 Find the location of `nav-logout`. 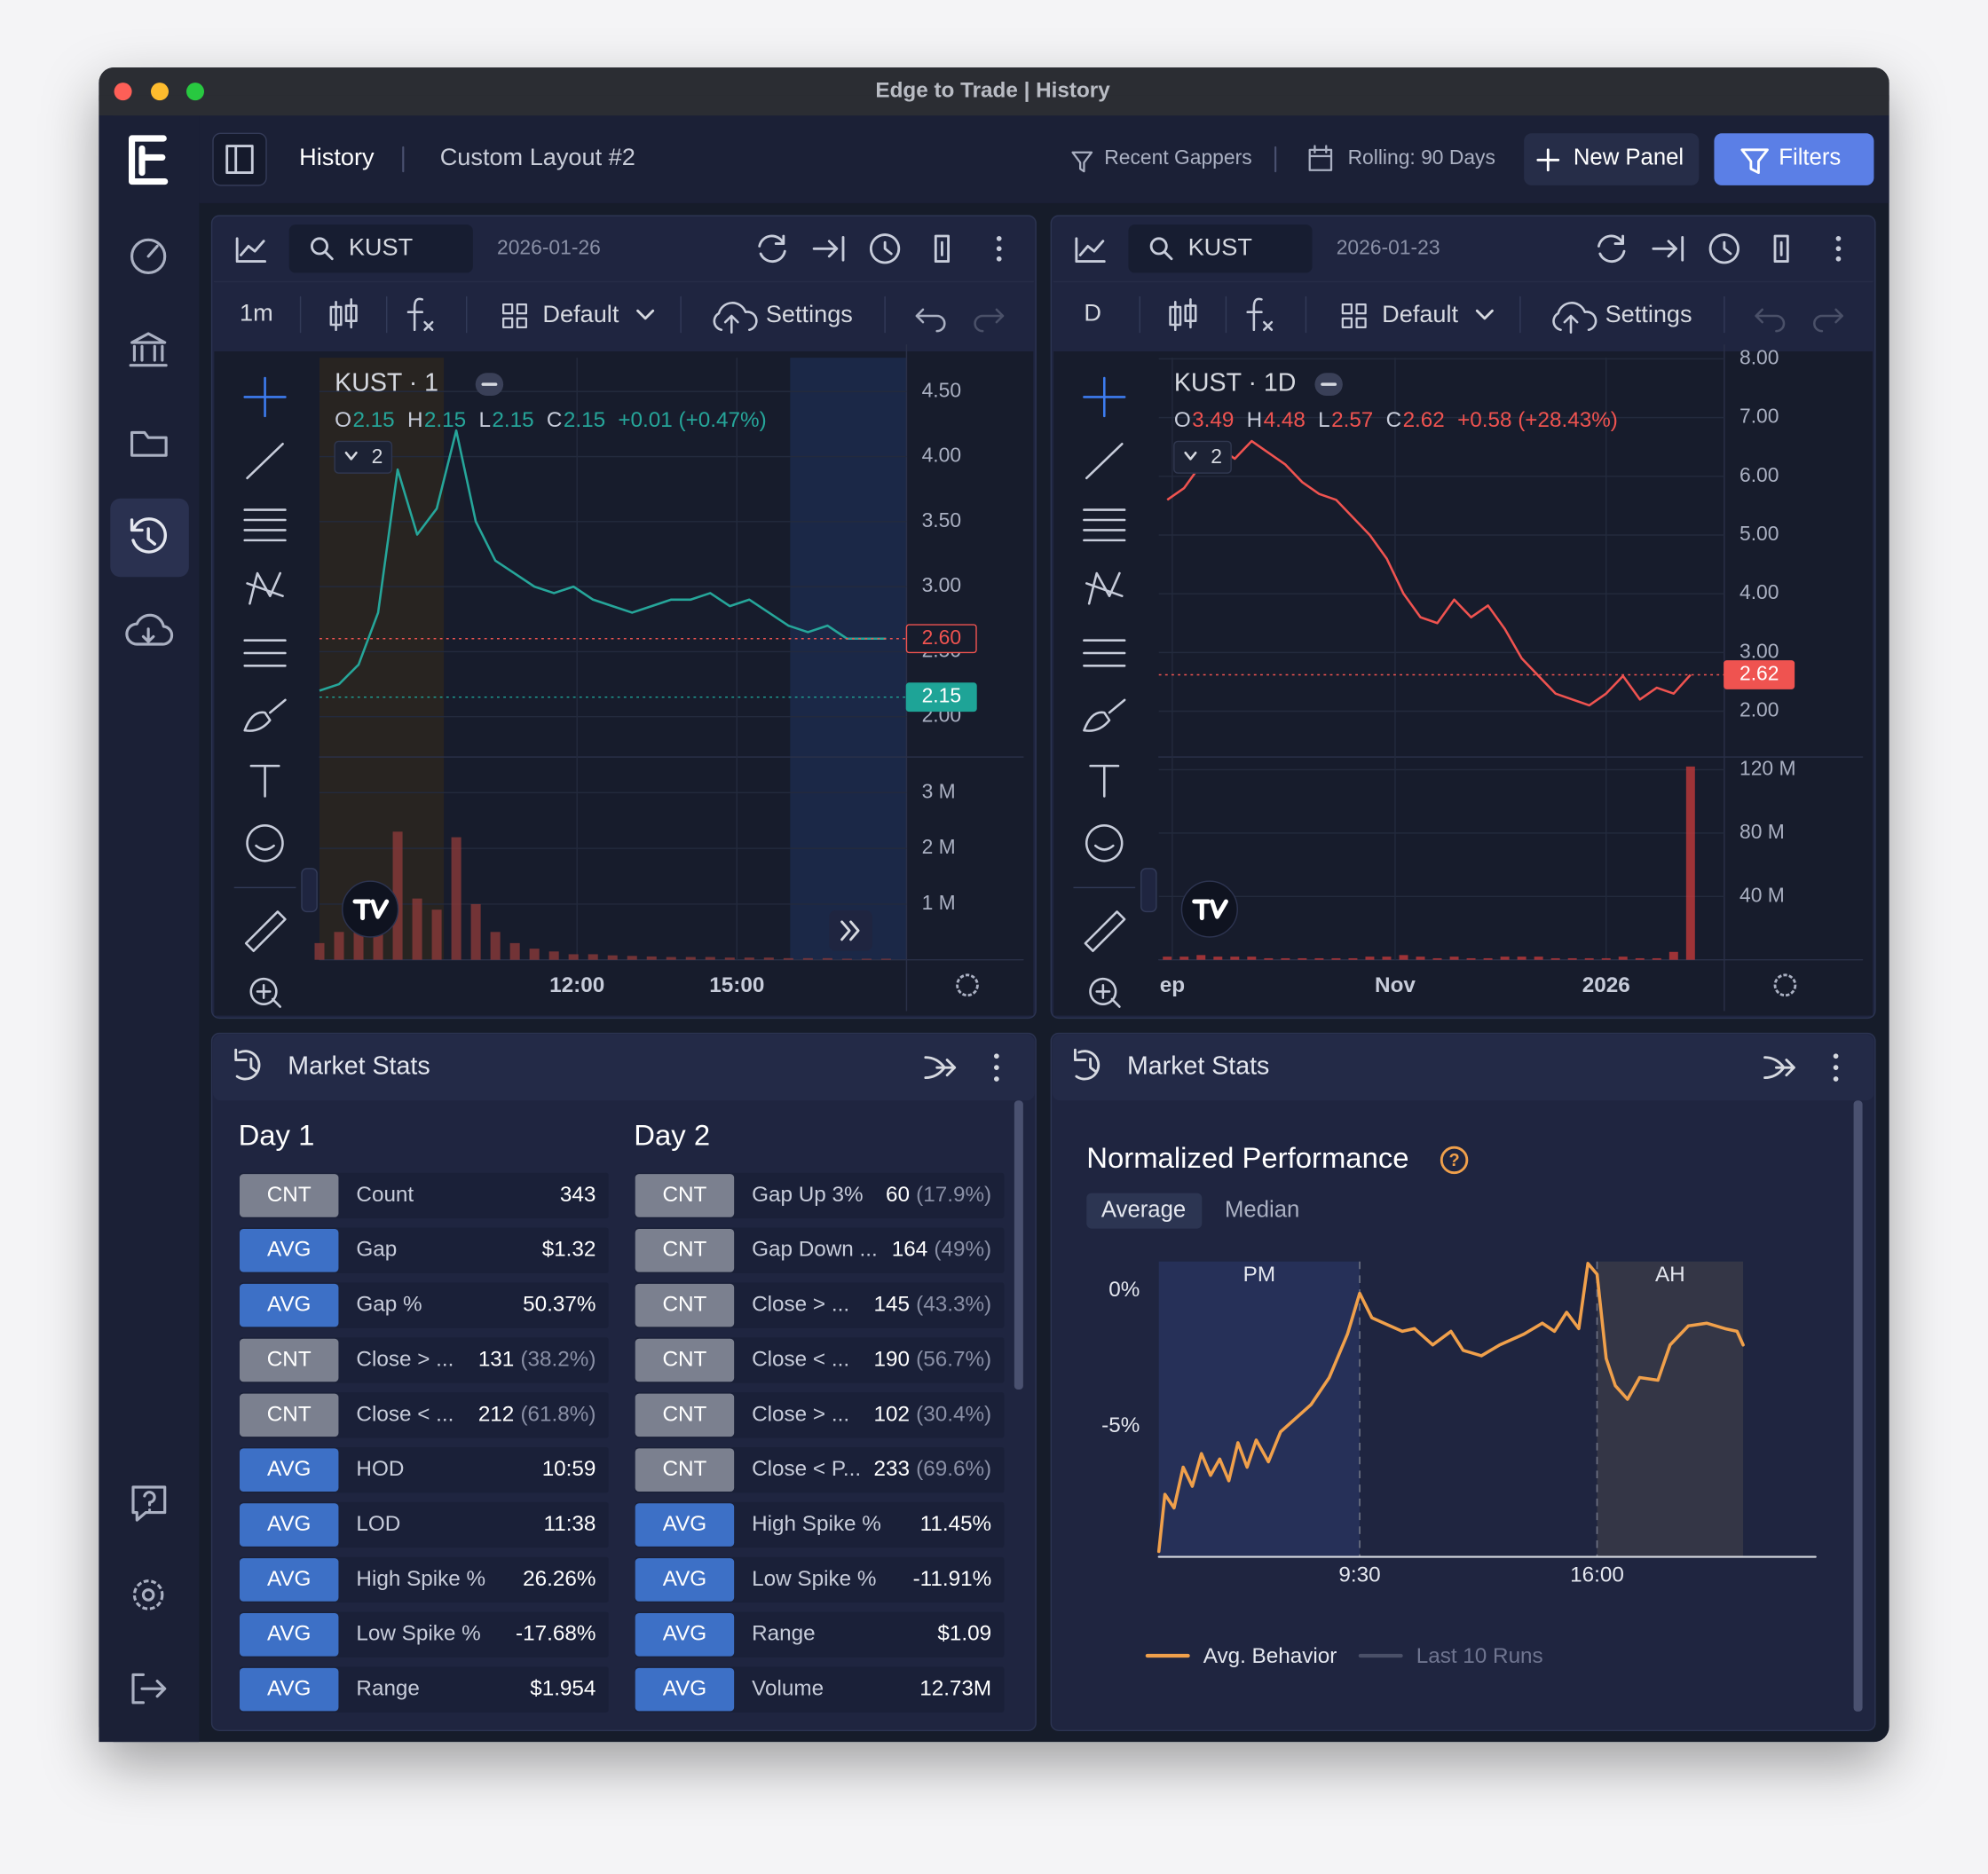

nav-logout is located at coordinates (149, 1689).